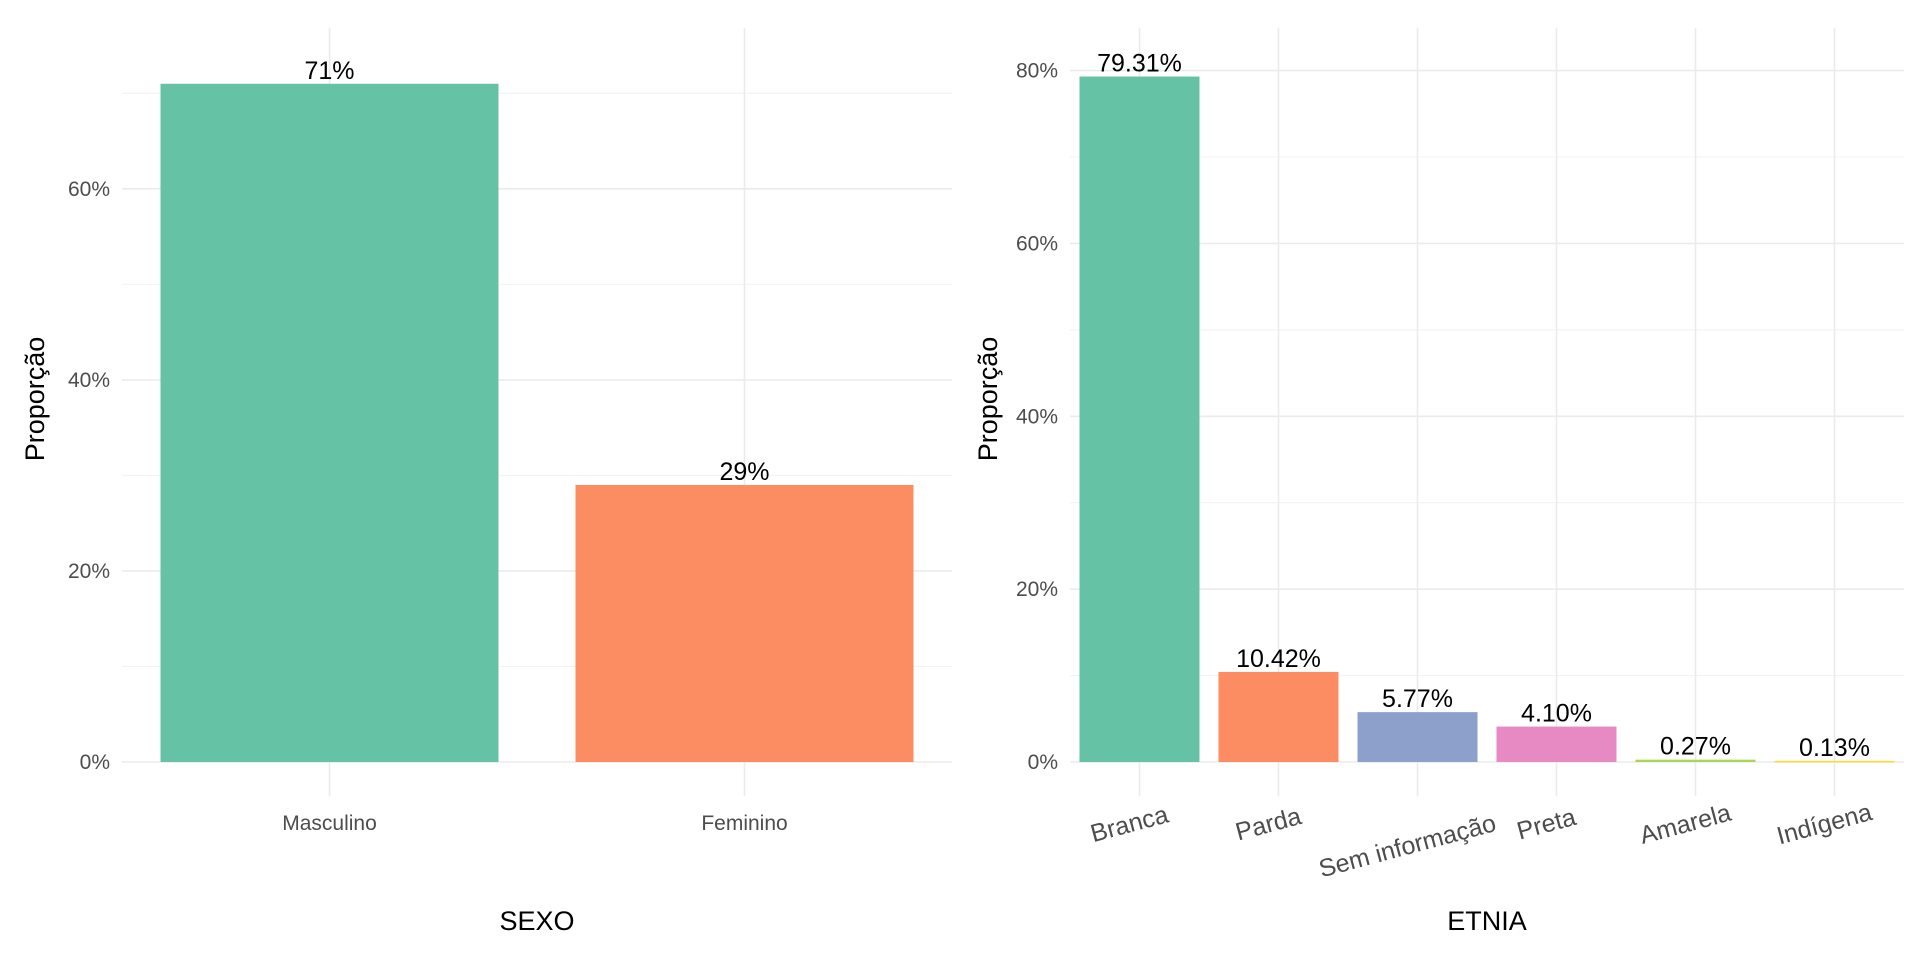 The image size is (1920, 965). I want to click on bar-preta, so click(1556, 744).